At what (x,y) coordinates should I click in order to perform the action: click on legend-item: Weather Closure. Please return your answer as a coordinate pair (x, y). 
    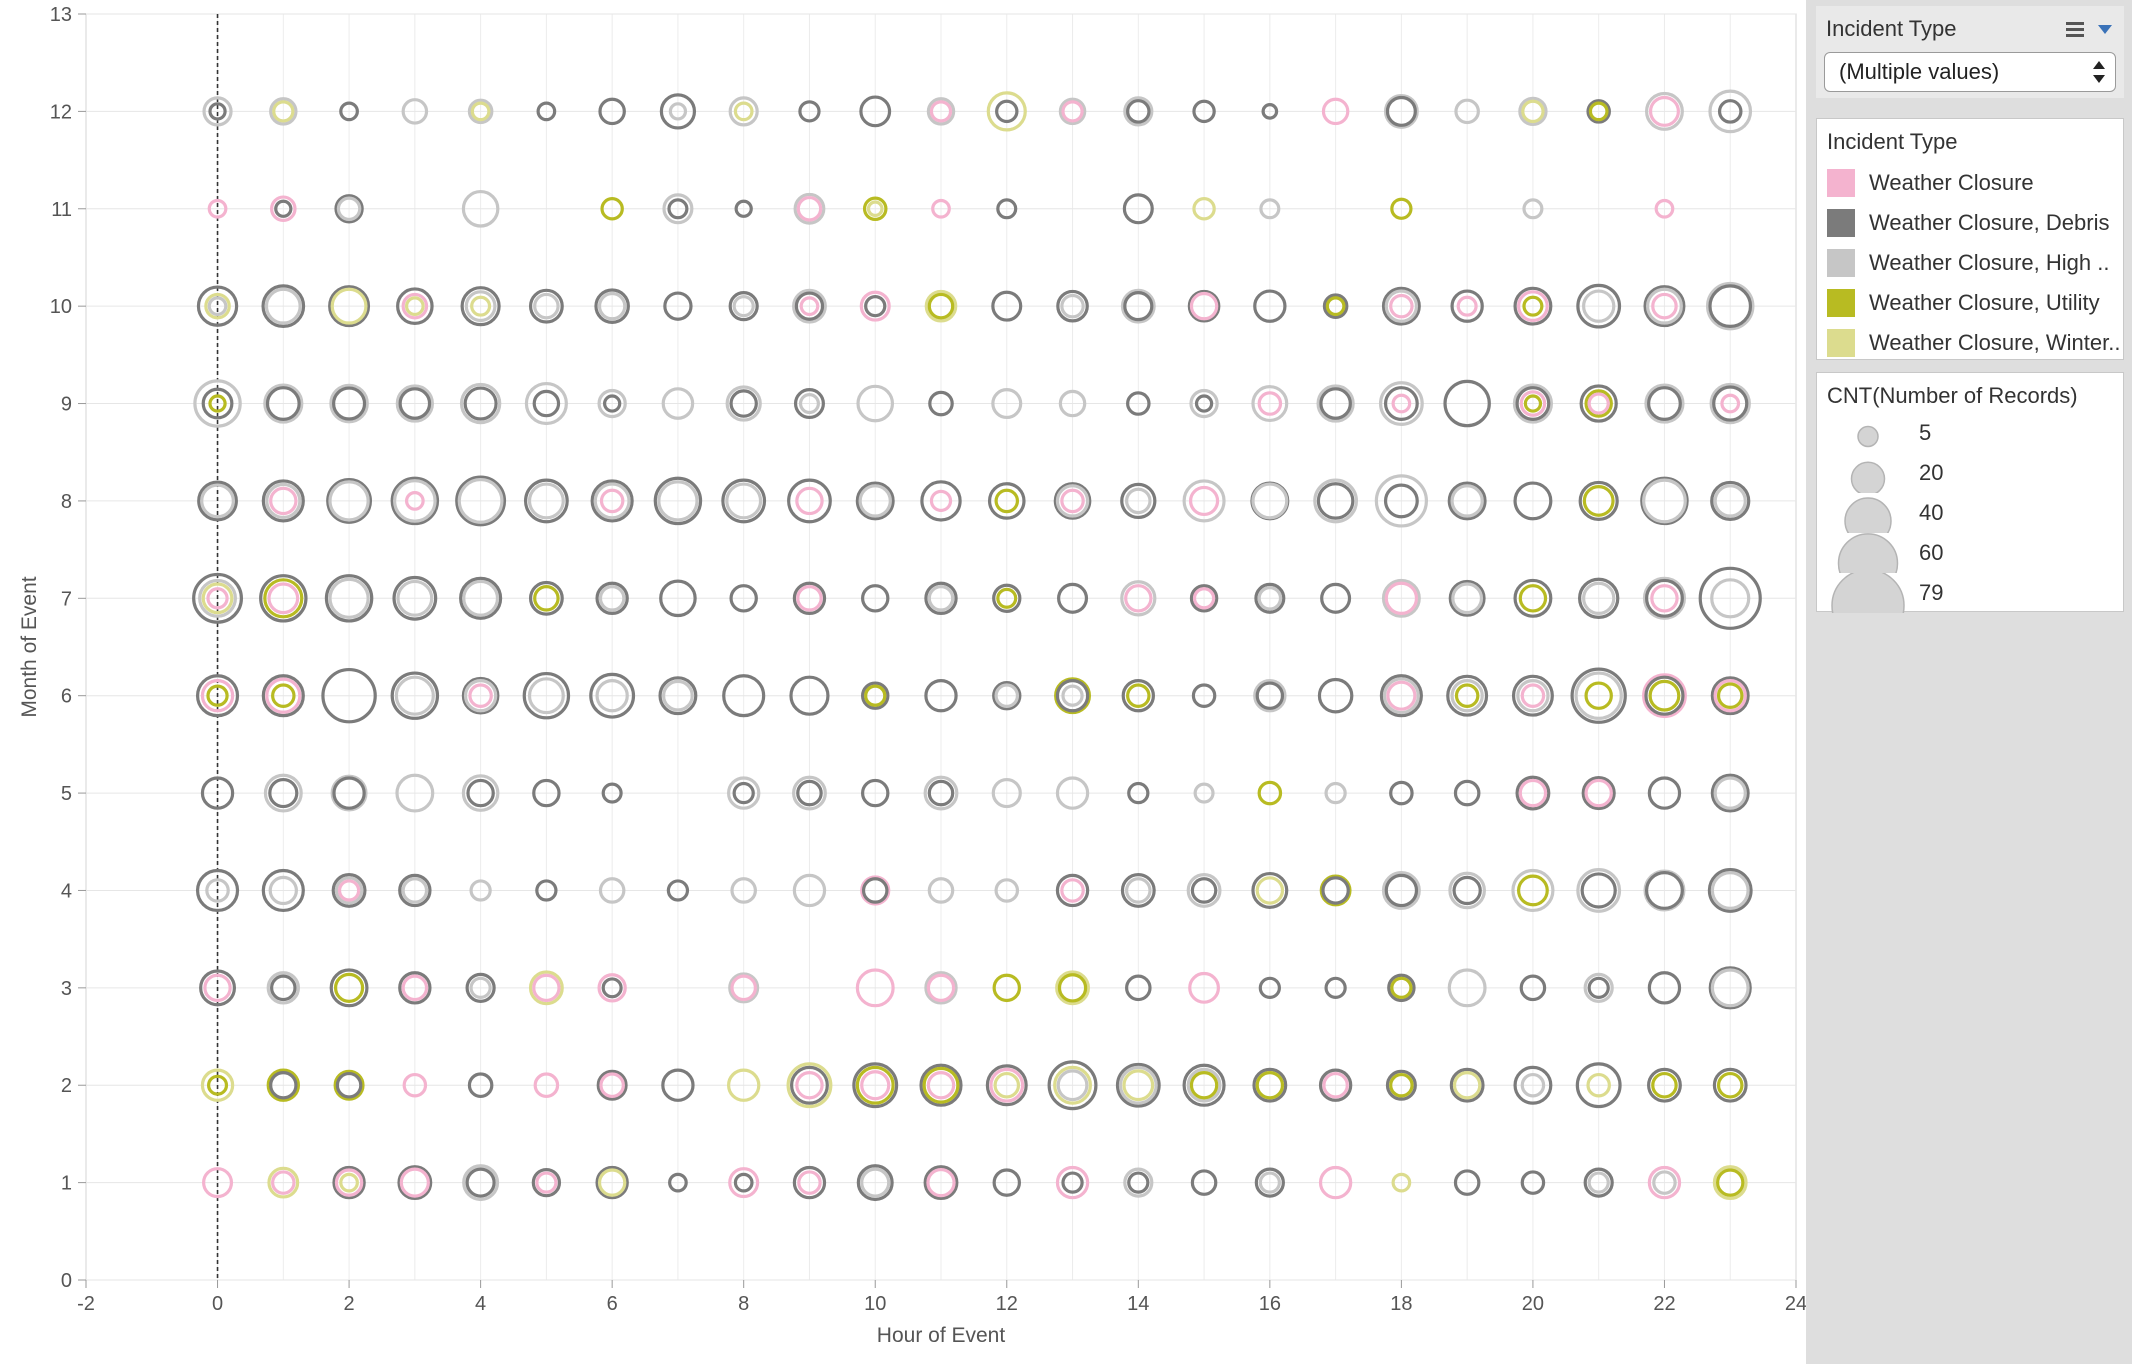
    Looking at the image, I should click on (1970, 183).